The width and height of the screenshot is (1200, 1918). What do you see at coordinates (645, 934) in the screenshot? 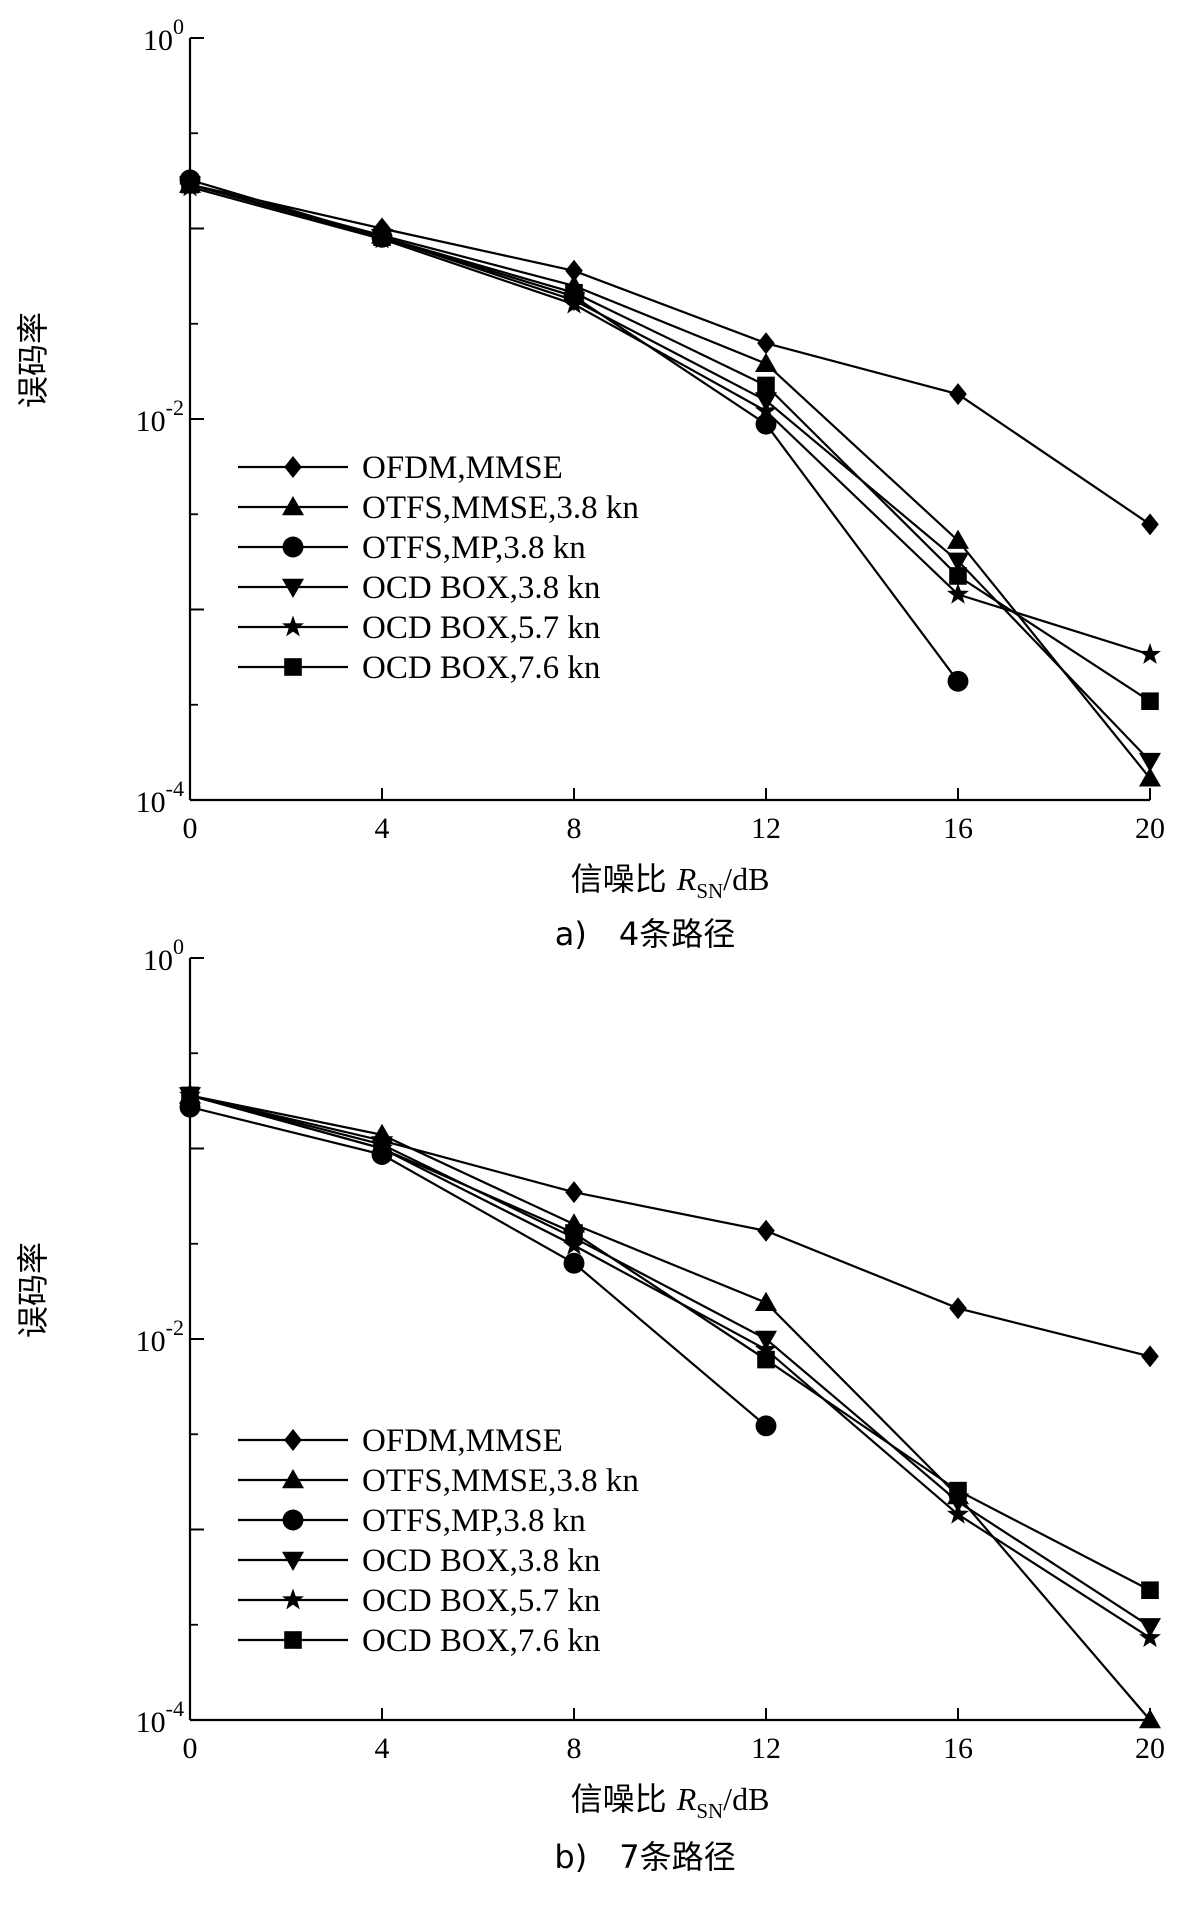
I see `chart-caption: a) 4条路径` at bounding box center [645, 934].